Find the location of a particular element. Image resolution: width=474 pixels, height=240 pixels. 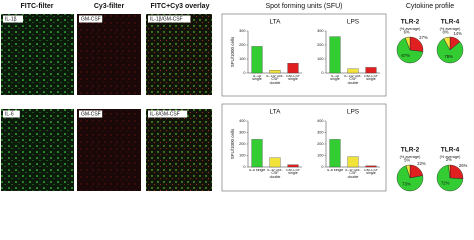

header: Spot forming units (SFU) is located at coordinates (303, 6).